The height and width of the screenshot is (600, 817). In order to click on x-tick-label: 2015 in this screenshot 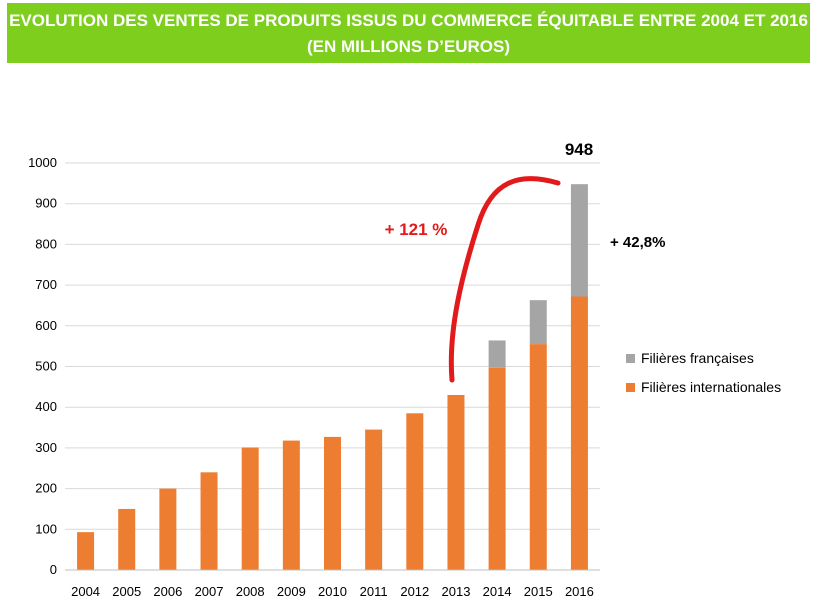, I will do `click(538, 591)`.